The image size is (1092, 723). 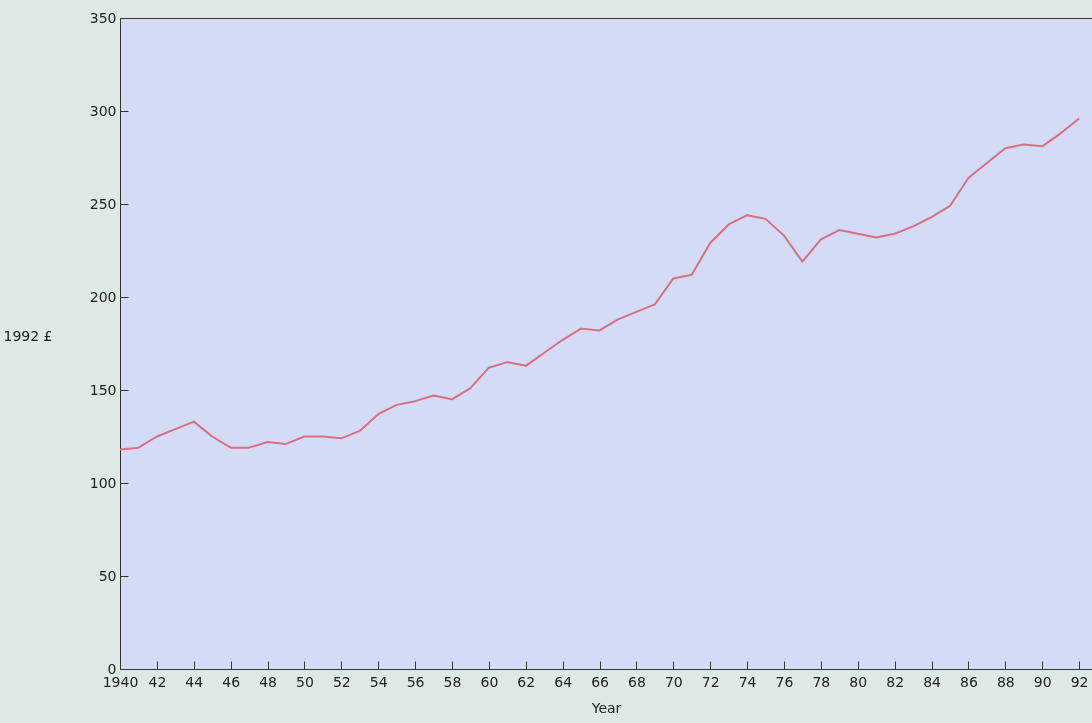 I want to click on x-tick-label: 92, so click(x=1079, y=681).